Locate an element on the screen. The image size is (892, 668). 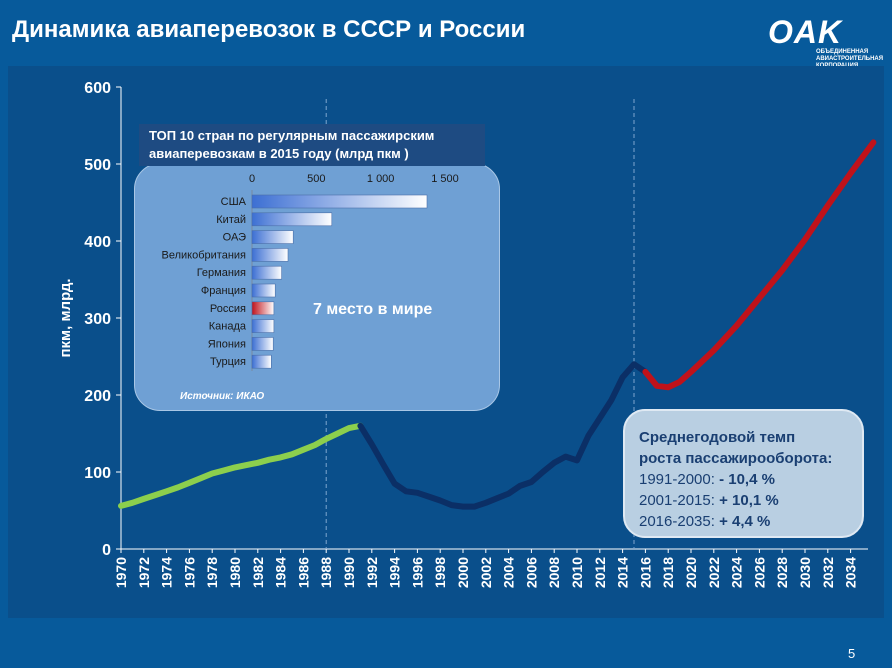
x-tick-label: 2000 is located at coordinates (463, 572).